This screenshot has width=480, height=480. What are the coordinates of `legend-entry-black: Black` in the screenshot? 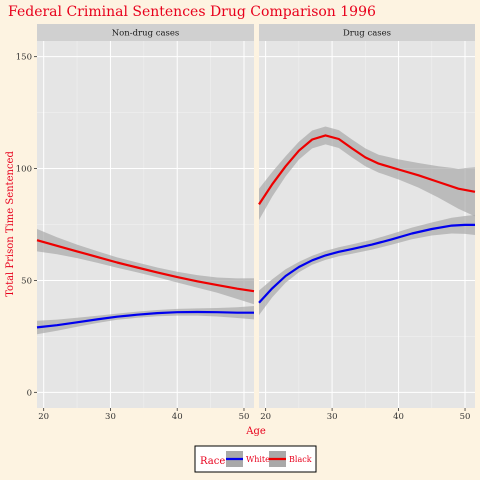 It's located at (290, 459).